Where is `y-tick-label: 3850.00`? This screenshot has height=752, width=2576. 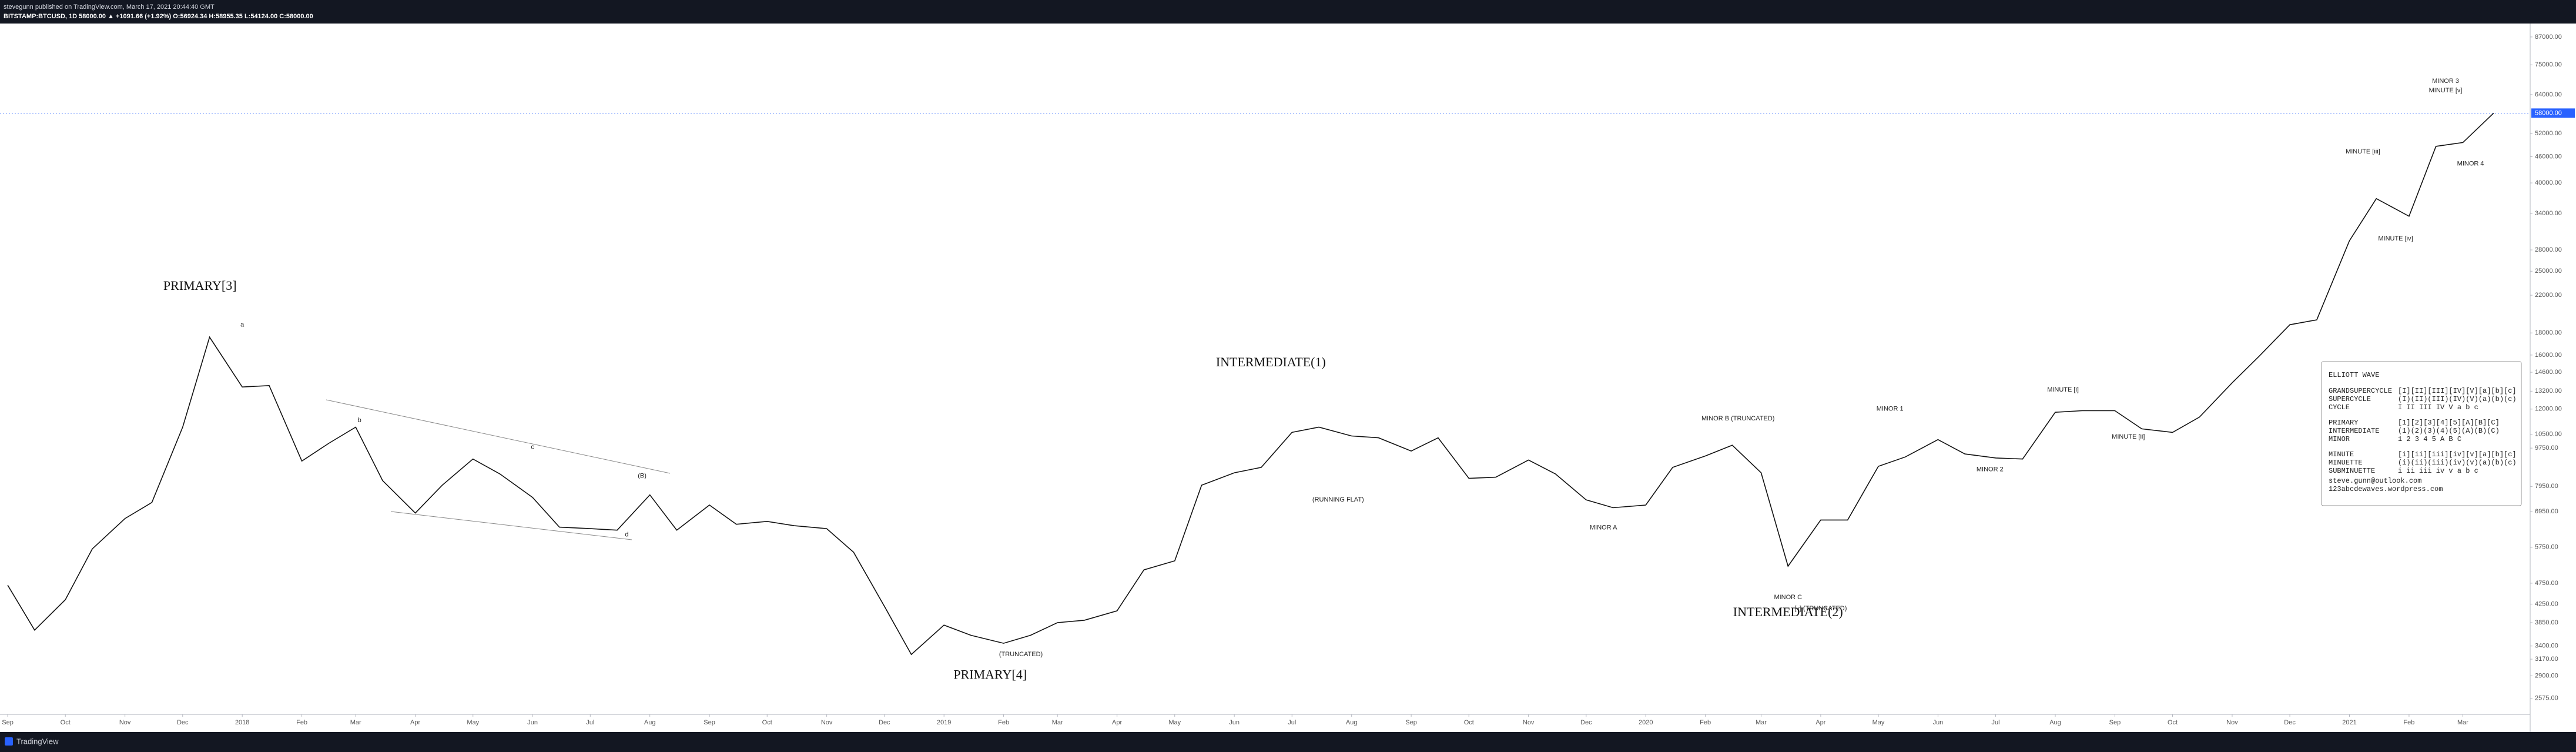 y-tick-label: 3850.00 is located at coordinates (2546, 622).